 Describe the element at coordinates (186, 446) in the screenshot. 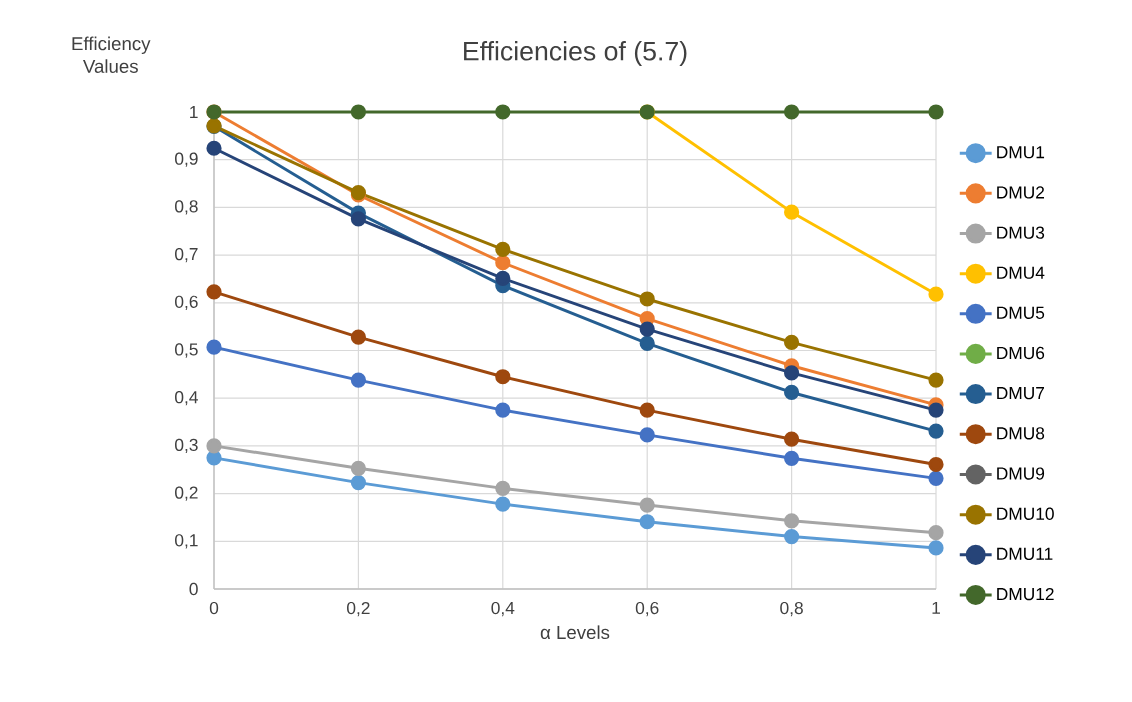

I see `y-tick-label: 0,3` at that location.